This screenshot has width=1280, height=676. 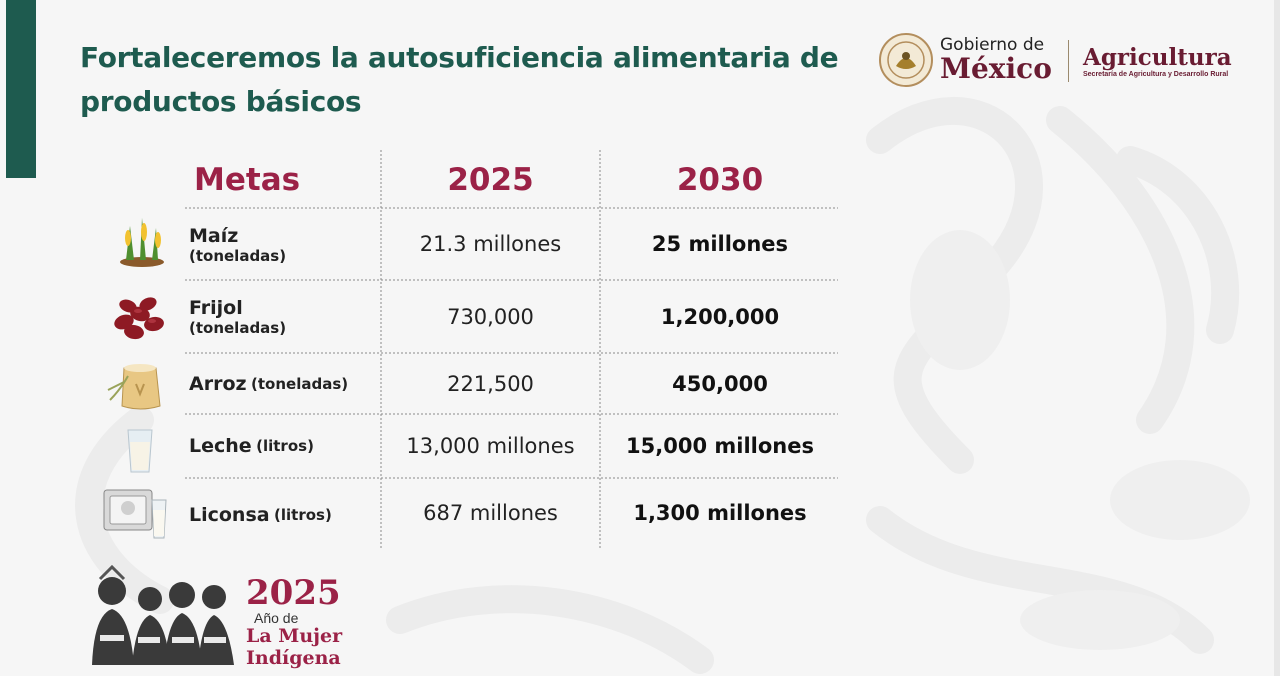 What do you see at coordinates (1157, 57) in the screenshot?
I see `agricultura-label: Agricultura` at bounding box center [1157, 57].